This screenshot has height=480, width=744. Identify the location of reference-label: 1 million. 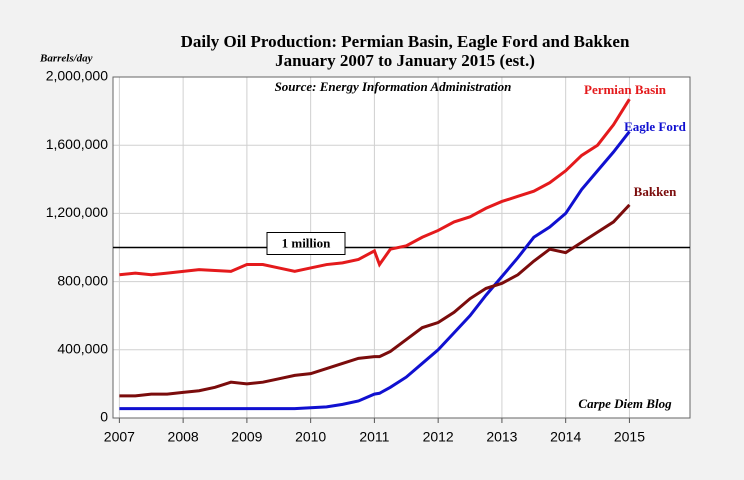
(307, 242).